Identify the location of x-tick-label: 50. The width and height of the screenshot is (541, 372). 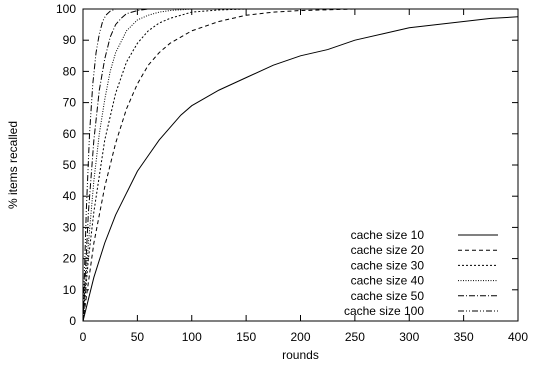
(138, 337).